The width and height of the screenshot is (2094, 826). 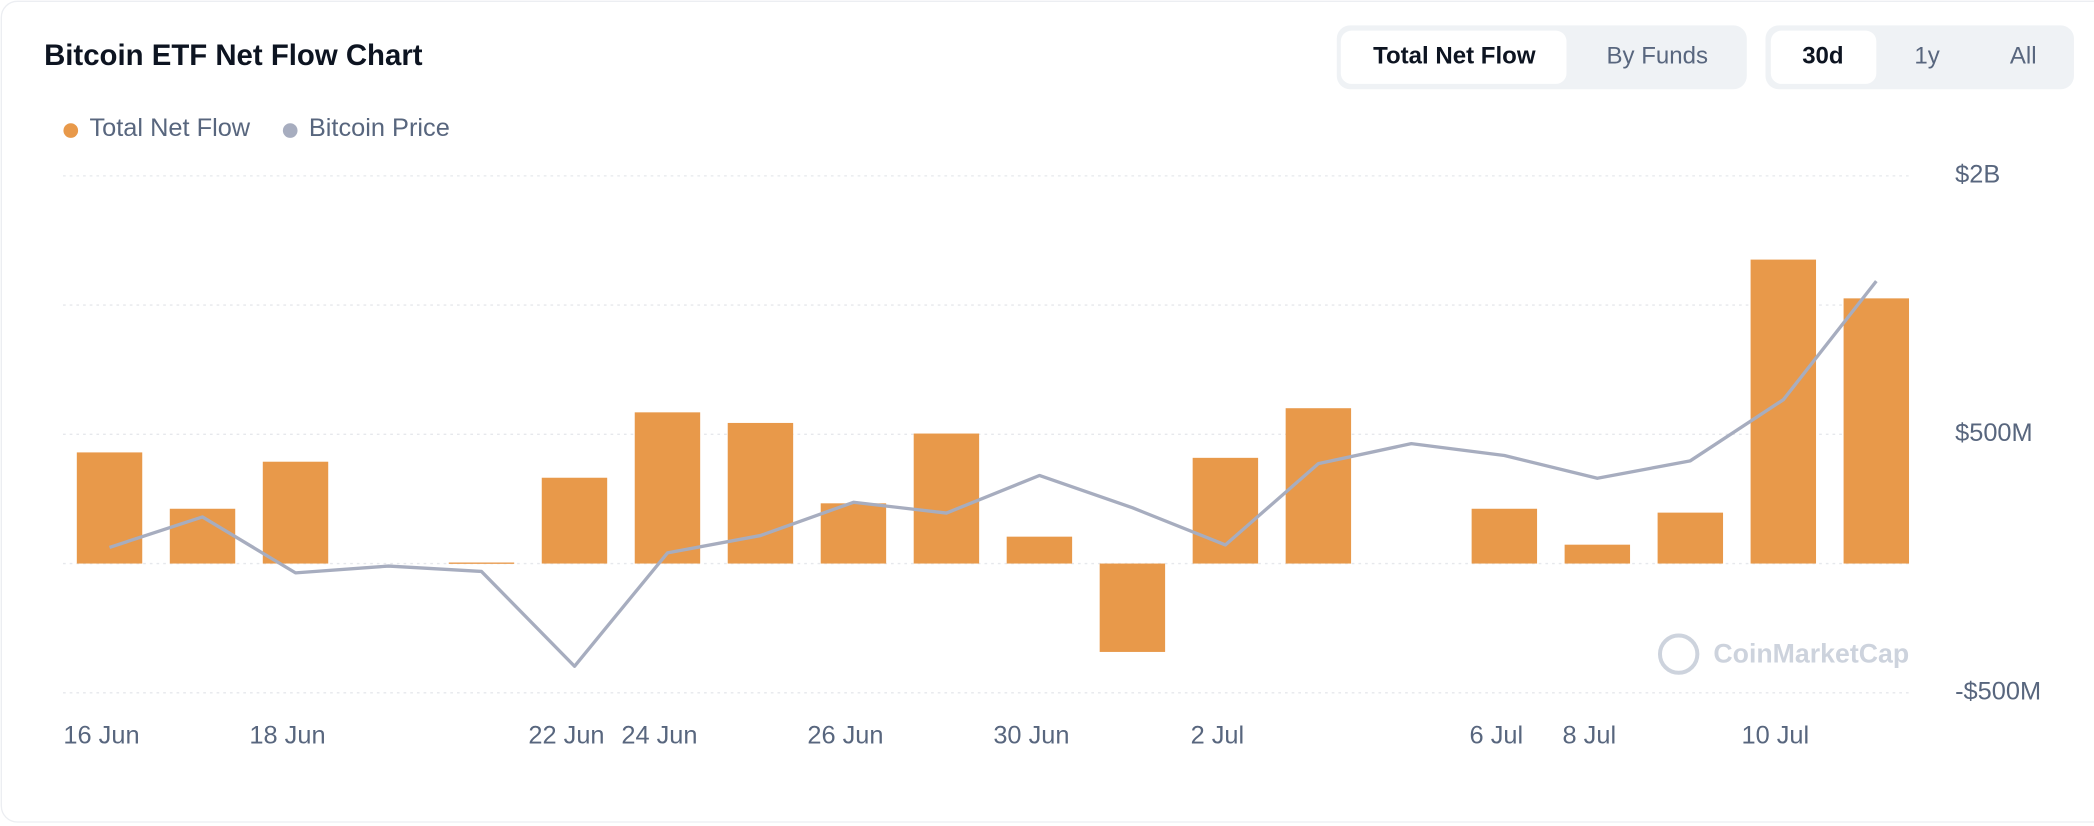 What do you see at coordinates (1998, 691) in the screenshot?
I see `y-tick-label: -$500M` at bounding box center [1998, 691].